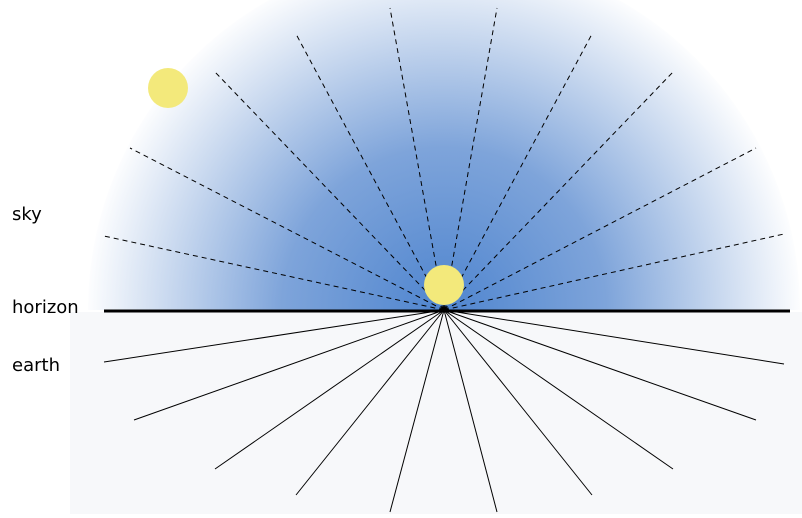 The image size is (802, 518). What do you see at coordinates (36, 365) in the screenshot?
I see `earth-label: earth` at bounding box center [36, 365].